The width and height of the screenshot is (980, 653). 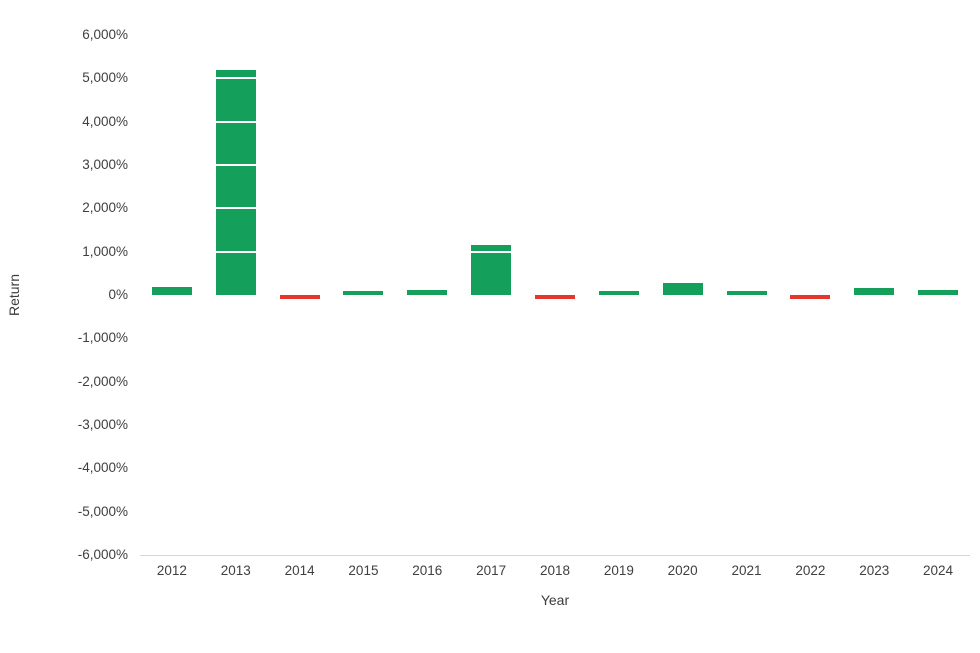 I want to click on y-tick-label: 1,000%, so click(x=105, y=251).